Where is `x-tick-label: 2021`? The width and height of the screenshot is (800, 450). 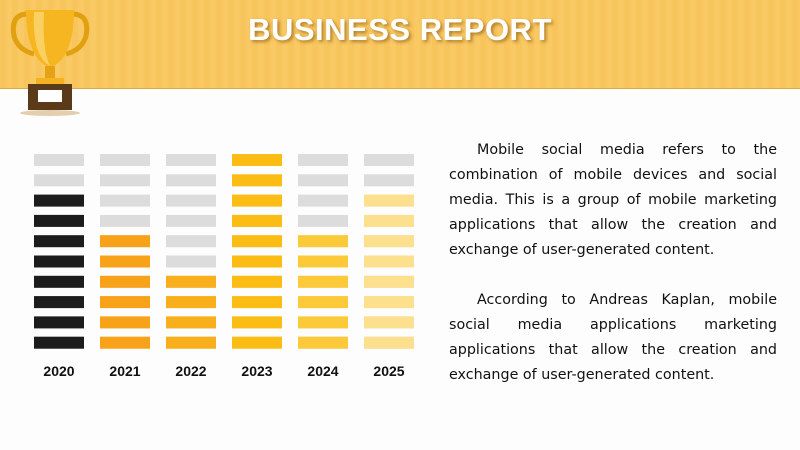
x-tick-label: 2021 is located at coordinates (124, 371).